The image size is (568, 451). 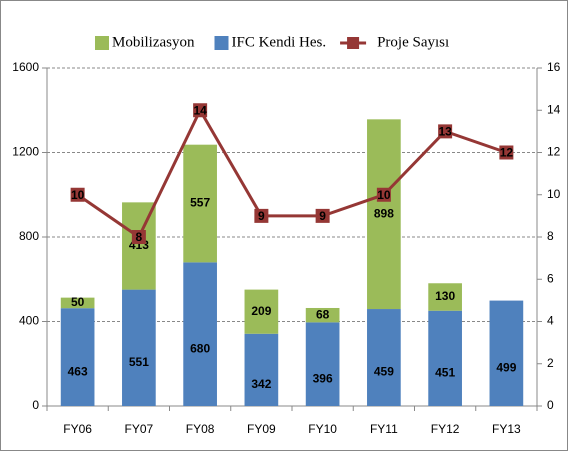 I want to click on y2-tick-label: 6, so click(x=550, y=278).